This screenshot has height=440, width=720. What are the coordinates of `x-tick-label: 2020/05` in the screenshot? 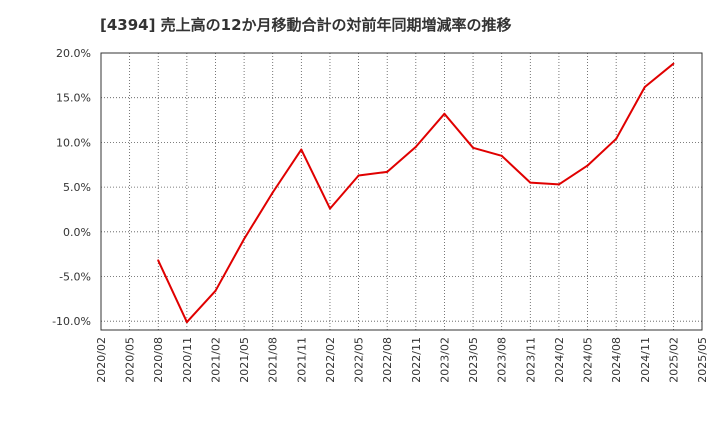 It's located at (130, 360).